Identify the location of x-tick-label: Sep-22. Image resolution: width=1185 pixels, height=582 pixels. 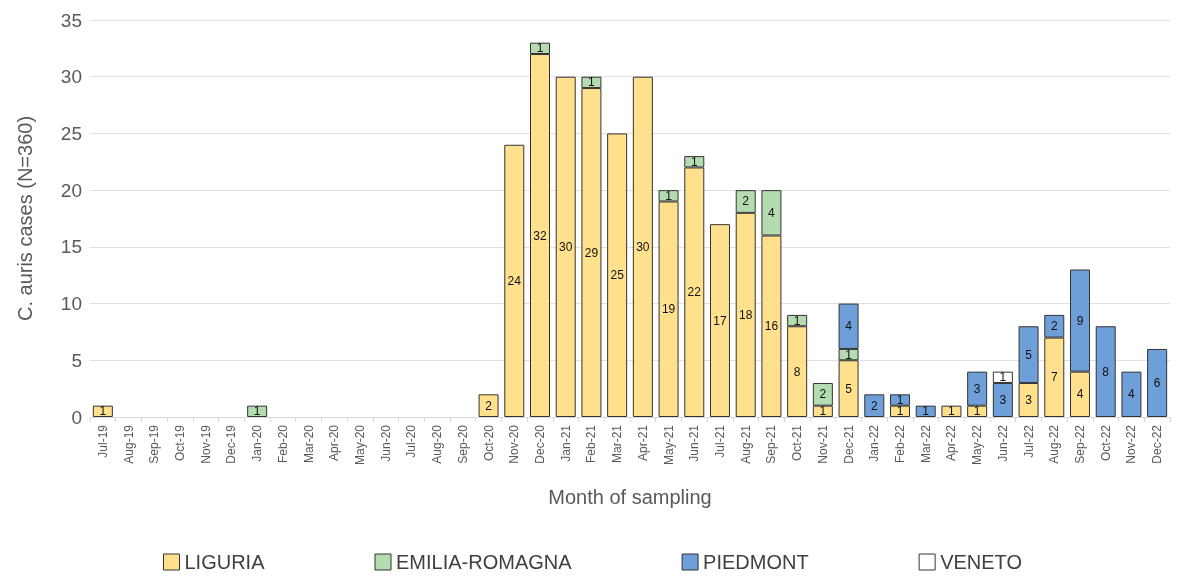
(1080, 444).